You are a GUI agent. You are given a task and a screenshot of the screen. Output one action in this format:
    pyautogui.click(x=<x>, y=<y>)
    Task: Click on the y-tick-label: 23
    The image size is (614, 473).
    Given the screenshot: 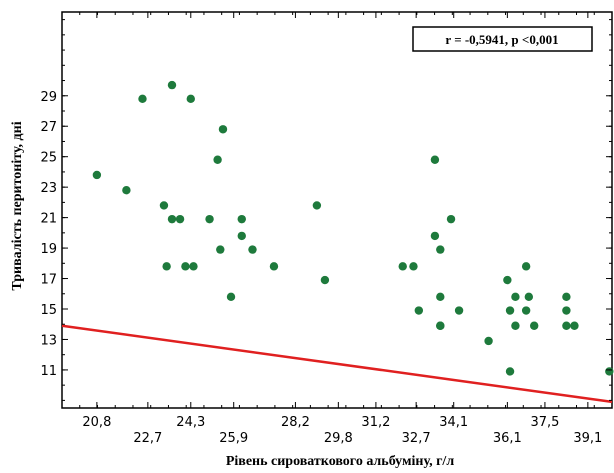 What is the action you would take?
    pyautogui.click(x=48, y=188)
    